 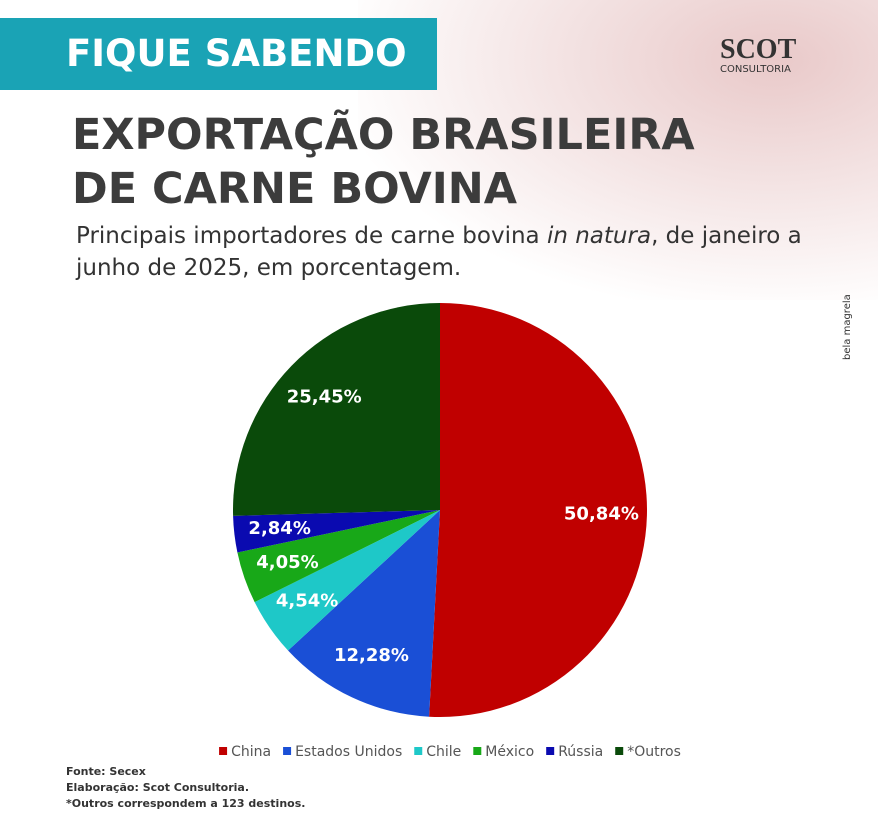 I want to click on logo-name: SCOT, so click(x=758, y=49).